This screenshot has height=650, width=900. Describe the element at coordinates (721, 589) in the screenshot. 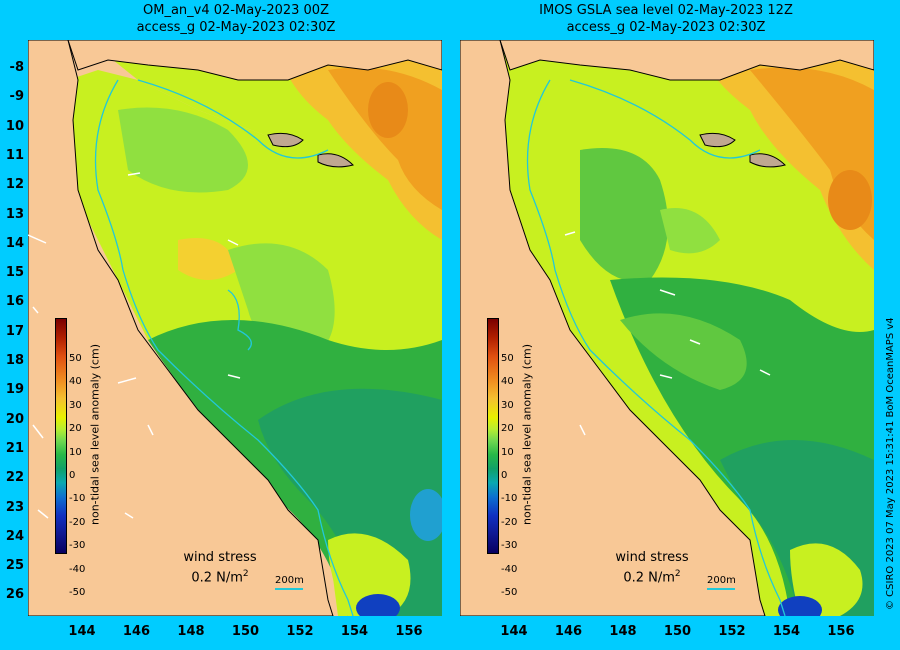

I see `right-scale-line` at that location.